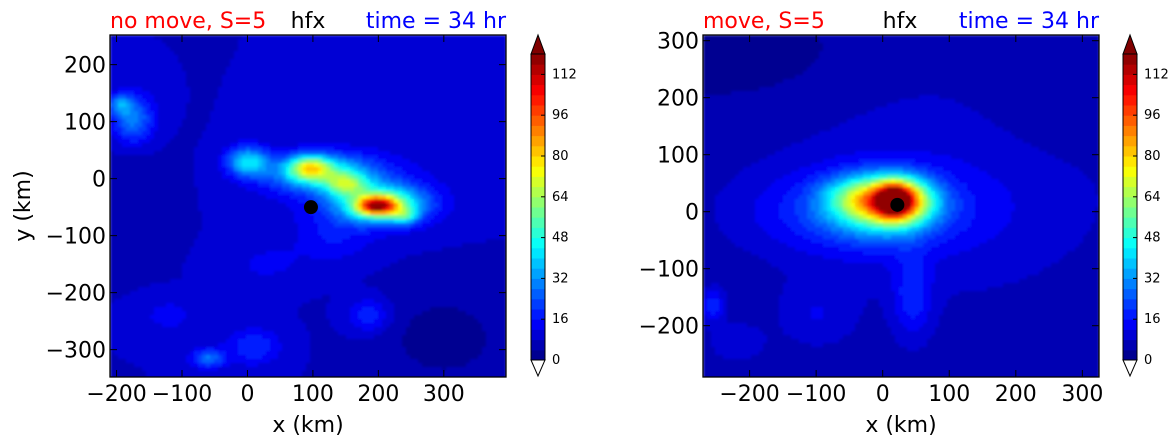  What do you see at coordinates (436, 21) in the screenshot?
I see `panel-title-right: time = 34 hr` at bounding box center [436, 21].